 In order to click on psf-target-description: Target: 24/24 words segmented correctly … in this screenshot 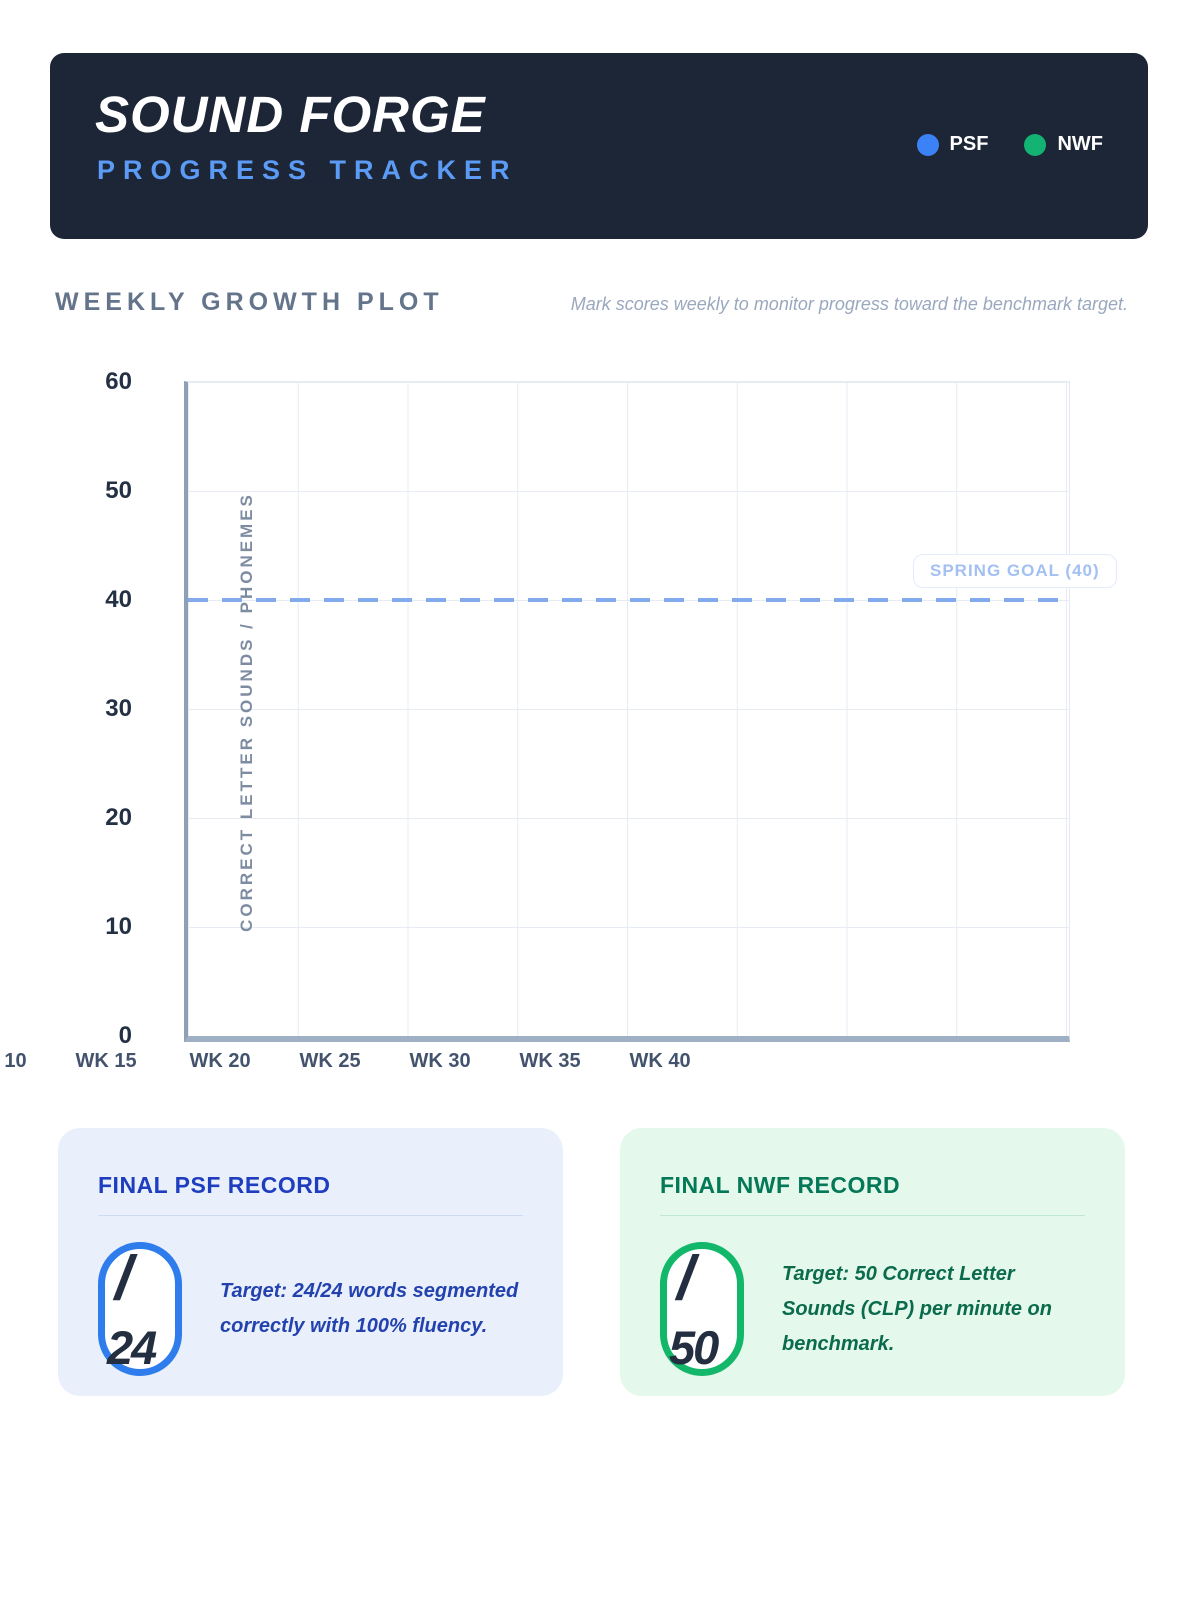, I will do `click(369, 1308)`.